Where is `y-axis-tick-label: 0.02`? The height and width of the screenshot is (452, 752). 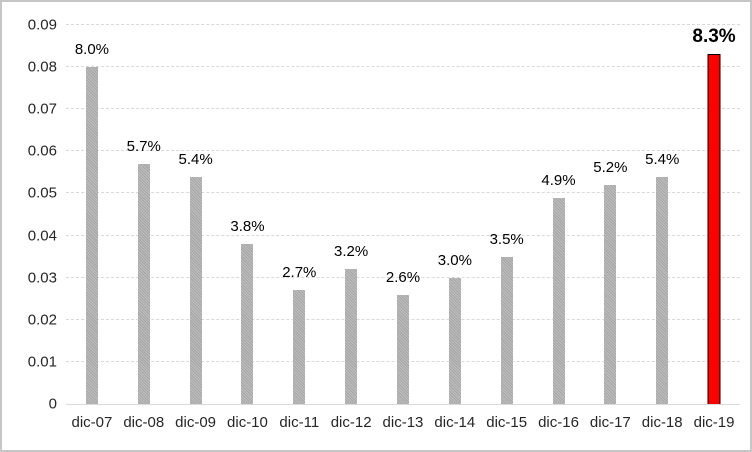
y-axis-tick-label: 0.02 is located at coordinates (42, 320).